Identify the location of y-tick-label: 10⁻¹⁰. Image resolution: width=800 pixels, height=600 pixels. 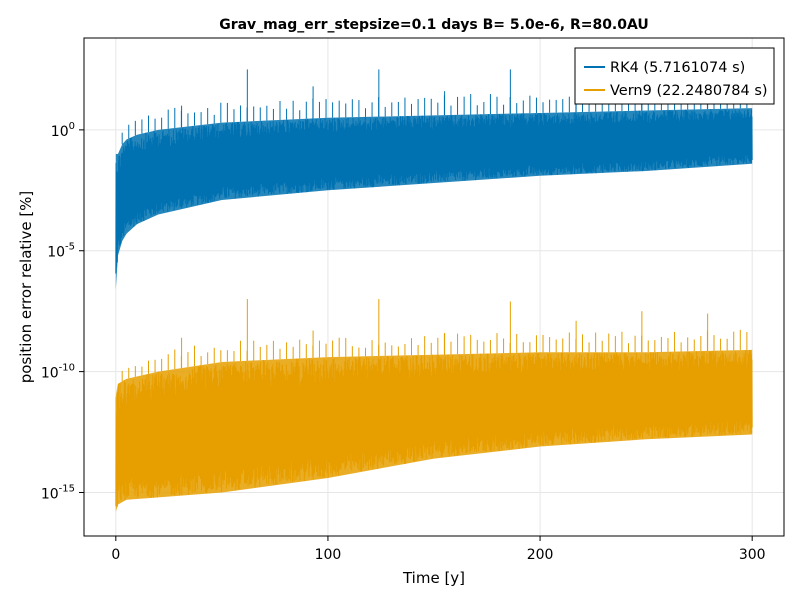
(58, 372).